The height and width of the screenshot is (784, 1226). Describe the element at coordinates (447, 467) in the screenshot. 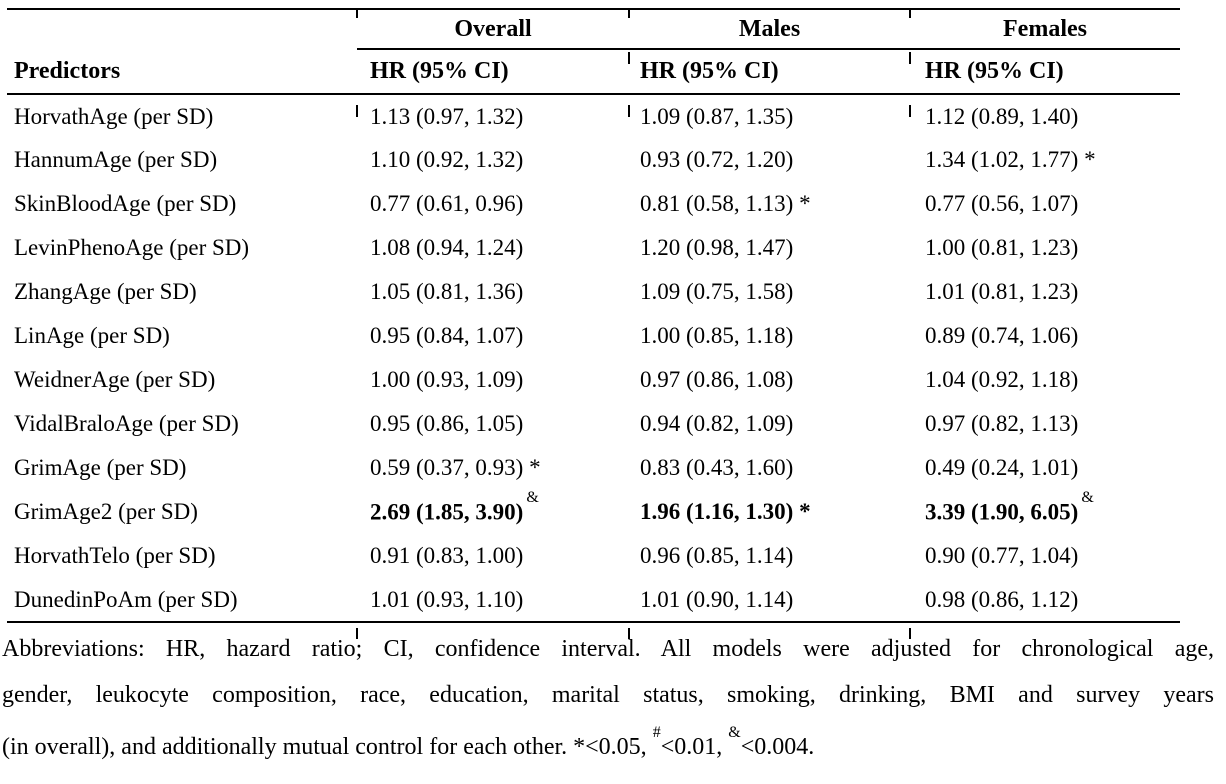

I see `hr-value: 0.59 (0.37, 0.93)` at that location.